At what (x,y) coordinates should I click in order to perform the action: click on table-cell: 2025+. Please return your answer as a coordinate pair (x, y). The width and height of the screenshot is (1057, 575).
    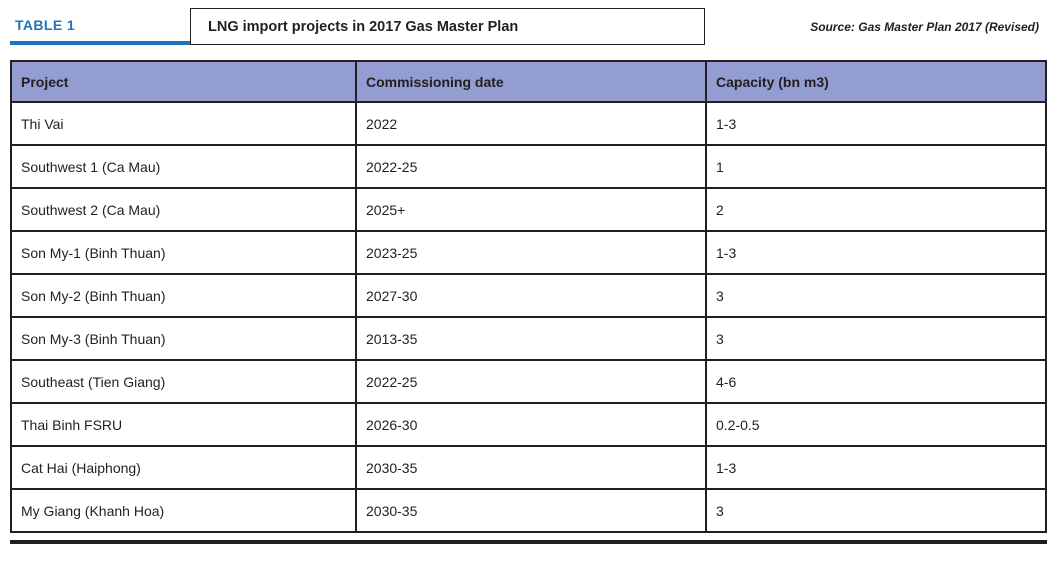
    Looking at the image, I should click on (531, 209).